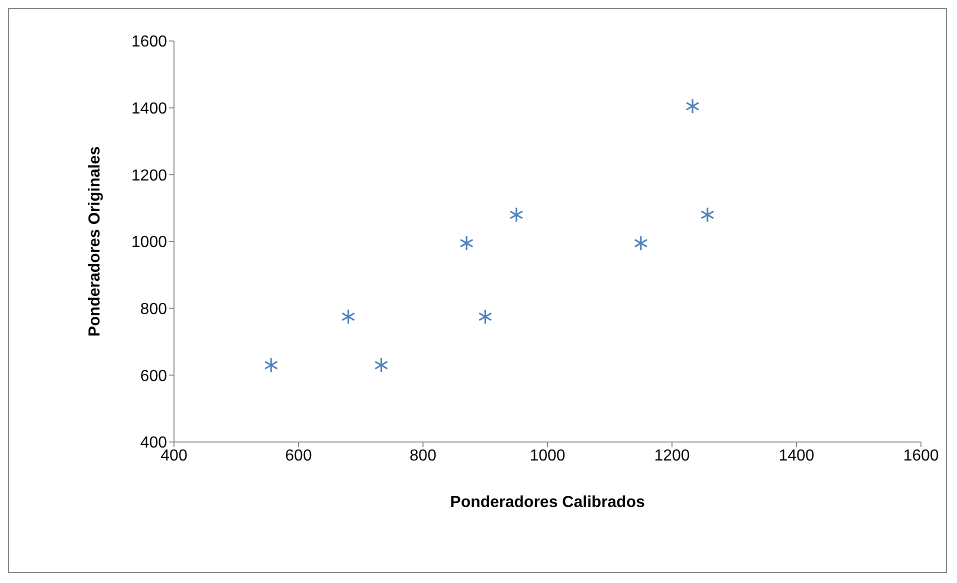  I want to click on y-tick-label: 800, so click(154, 309).